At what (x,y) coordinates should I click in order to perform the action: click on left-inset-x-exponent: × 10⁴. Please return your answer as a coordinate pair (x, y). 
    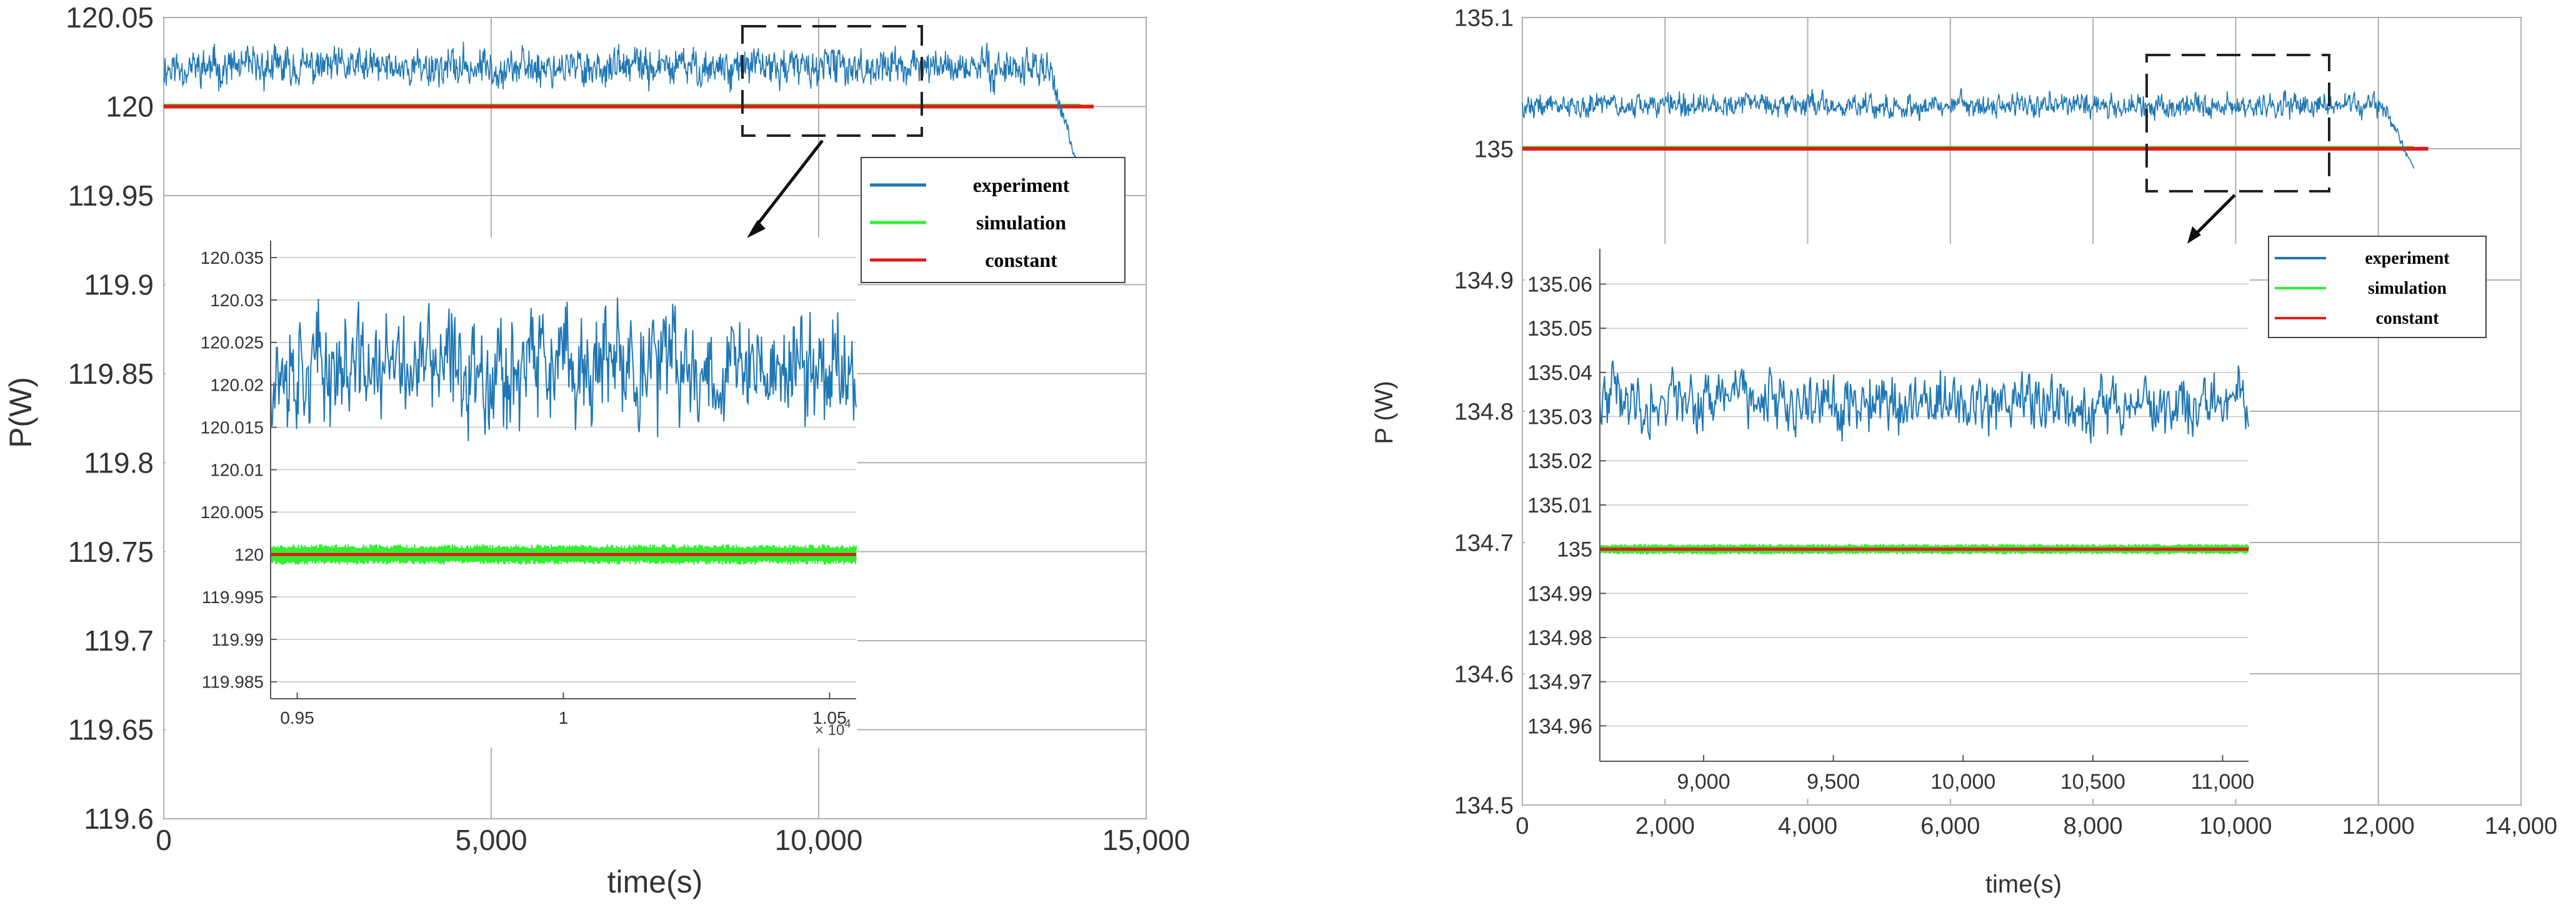
    Looking at the image, I should click on (833, 729).